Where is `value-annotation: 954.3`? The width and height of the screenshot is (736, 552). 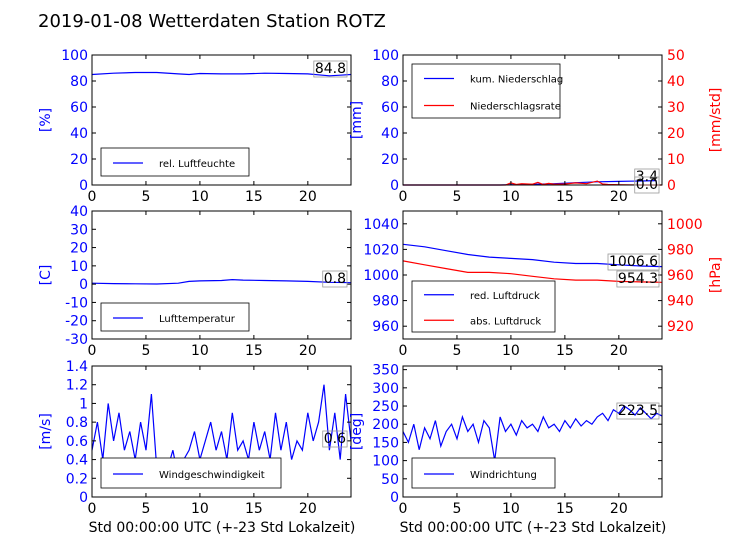
value-annotation: 954.3 is located at coordinates (638, 279).